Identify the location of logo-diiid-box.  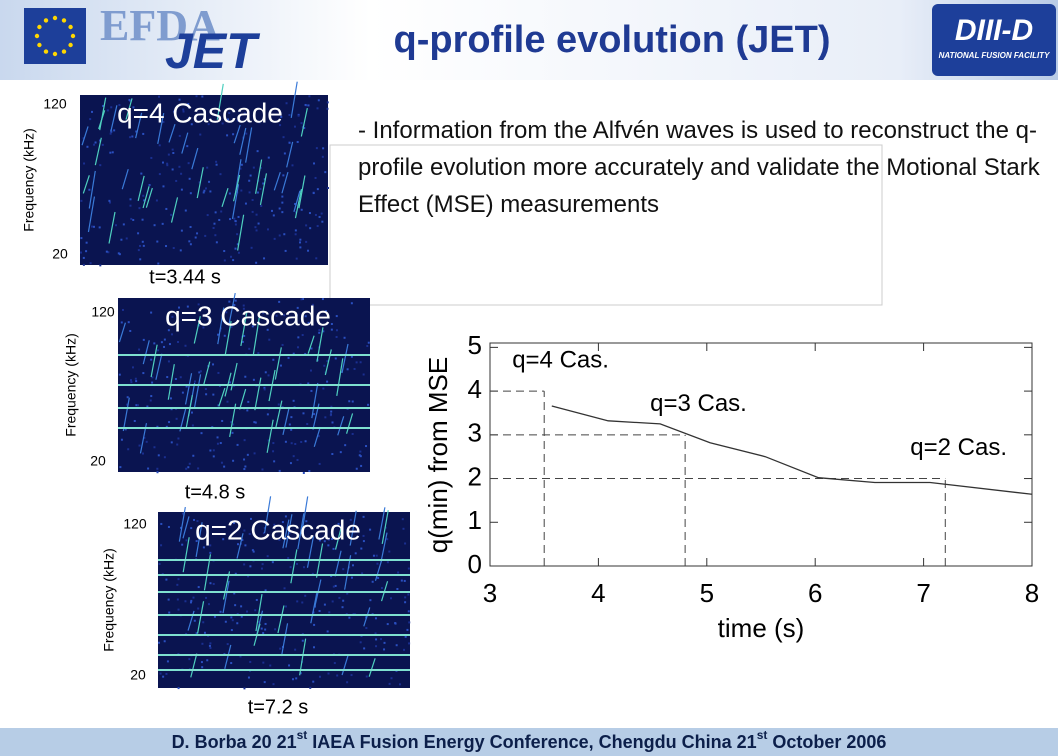
(994, 40).